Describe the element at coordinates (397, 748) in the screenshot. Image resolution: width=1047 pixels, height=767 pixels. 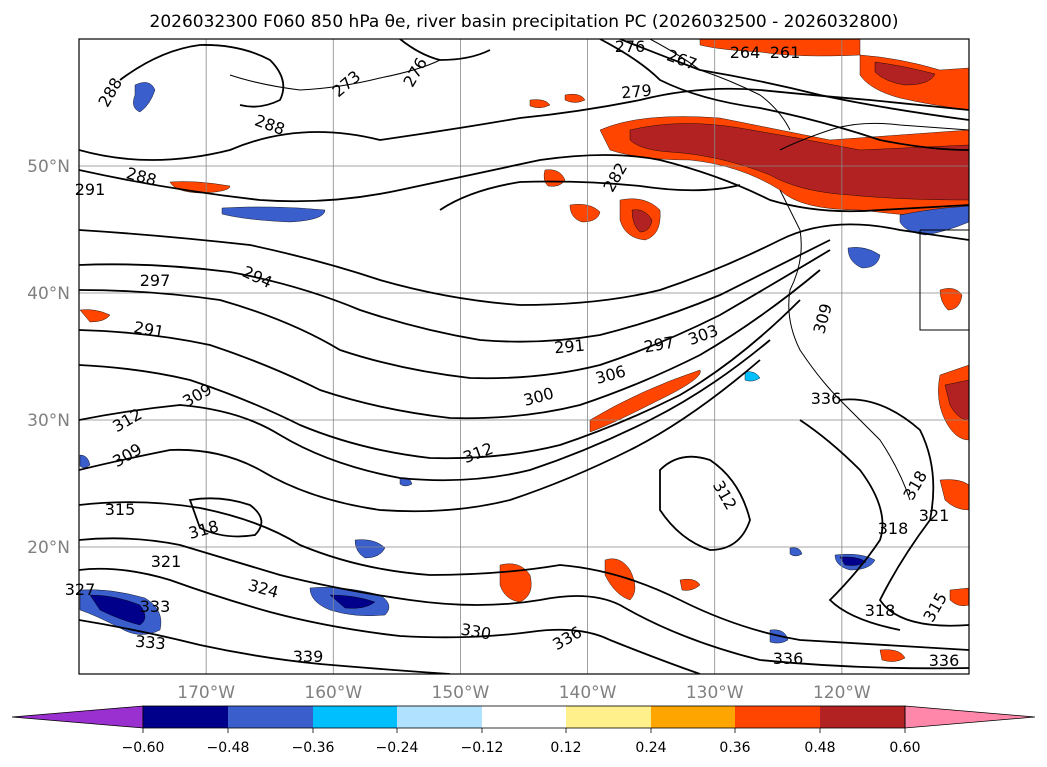
I see `colorbar-tick-label: −0.24` at that location.